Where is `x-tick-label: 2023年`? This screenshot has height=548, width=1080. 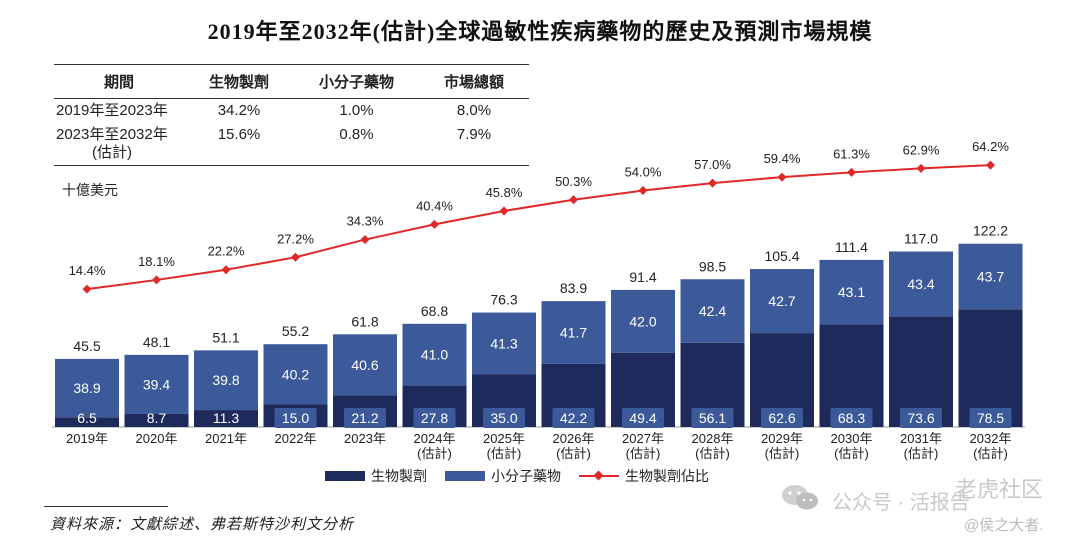 x-tick-label: 2023年 is located at coordinates (365, 438).